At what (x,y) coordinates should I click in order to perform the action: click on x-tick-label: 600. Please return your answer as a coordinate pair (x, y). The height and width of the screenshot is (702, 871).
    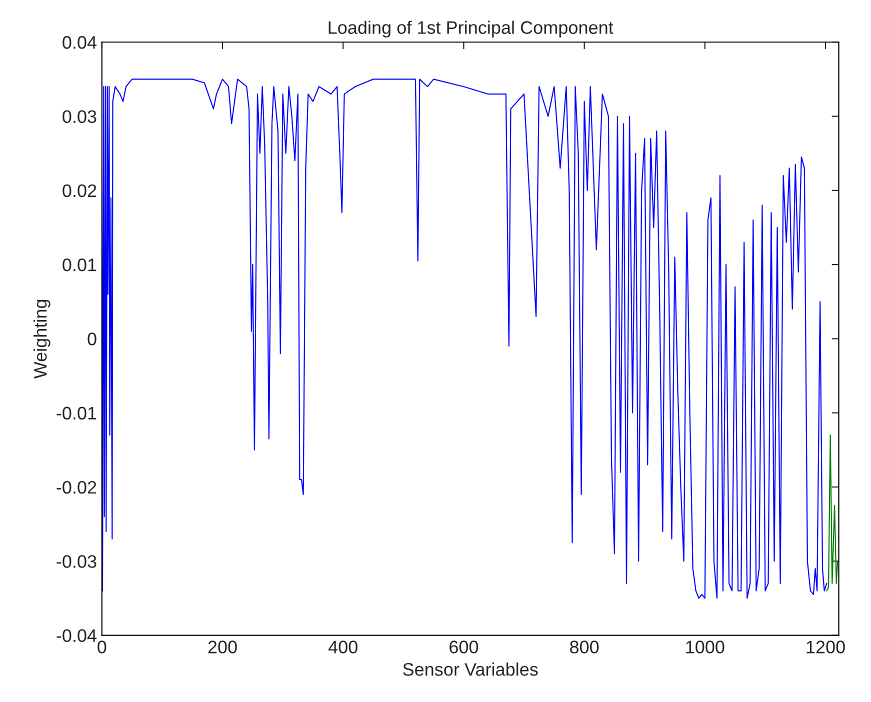
    Looking at the image, I should click on (464, 647).